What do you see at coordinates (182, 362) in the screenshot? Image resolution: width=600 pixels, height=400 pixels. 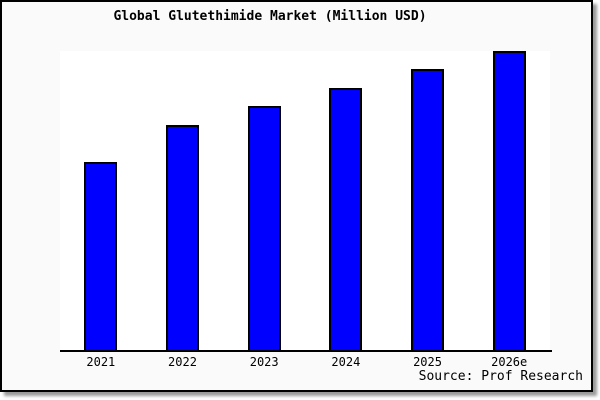 I see `x-tick-label-2022: 2022` at bounding box center [182, 362].